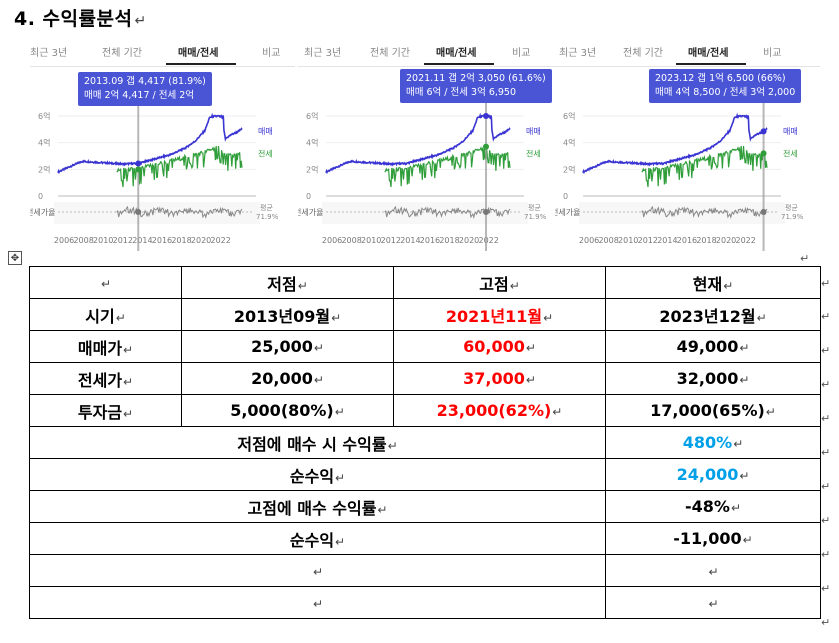 Image resolution: width=839 pixels, height=643 pixels. I want to click on average-label: 평균, so click(266, 207).